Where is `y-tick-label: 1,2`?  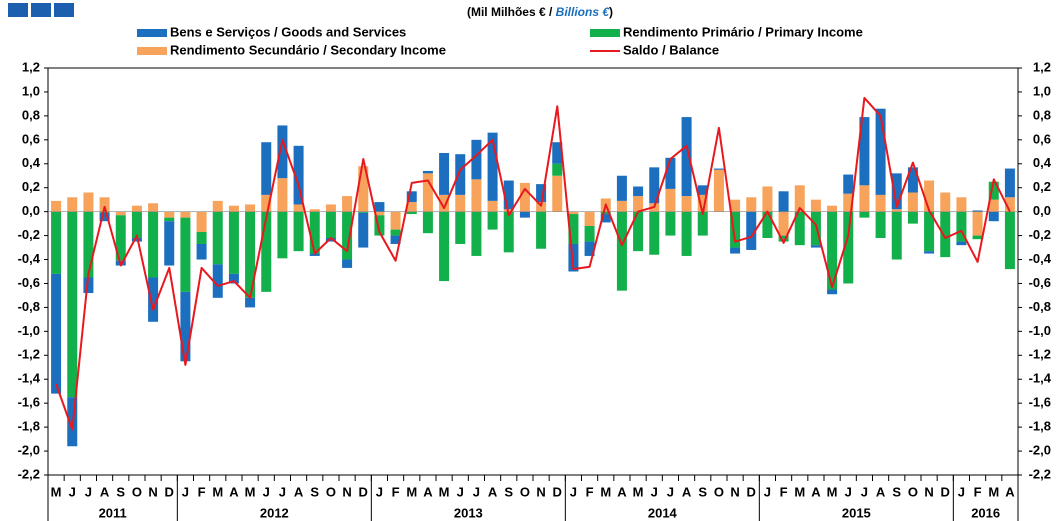 y-tick-label: 1,2 is located at coordinates (31, 66).